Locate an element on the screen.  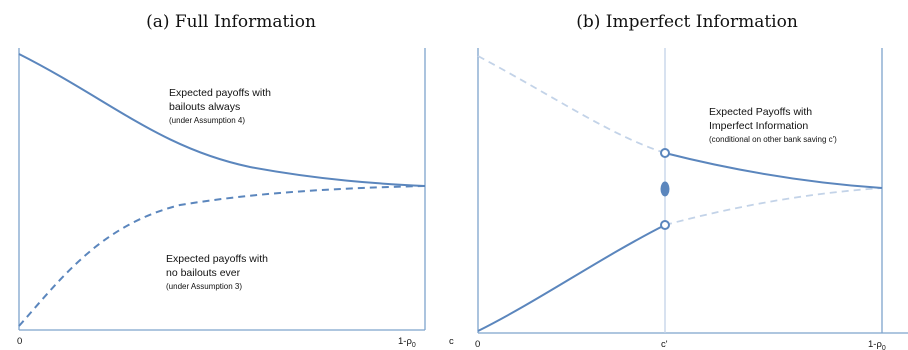
panel-b-tick-c-prime: c' is located at coordinates (664, 344).